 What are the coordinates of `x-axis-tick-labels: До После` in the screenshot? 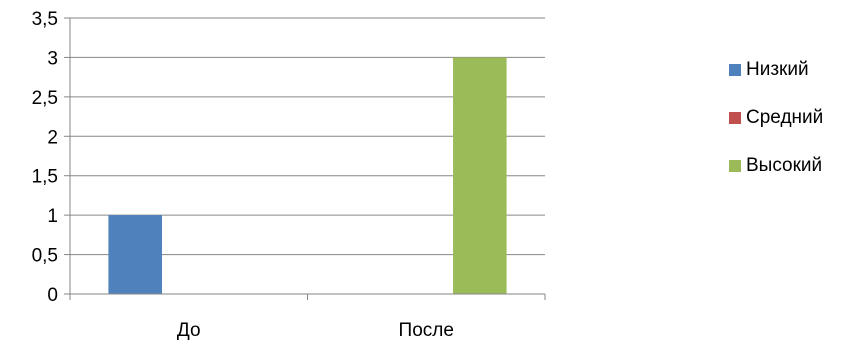 It's located at (315, 330).